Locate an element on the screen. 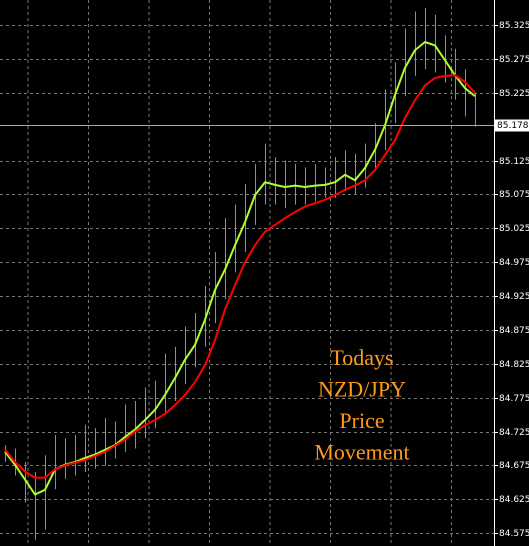 This screenshot has height=546, width=529. y-tick-label: 85.025 is located at coordinates (514, 229).